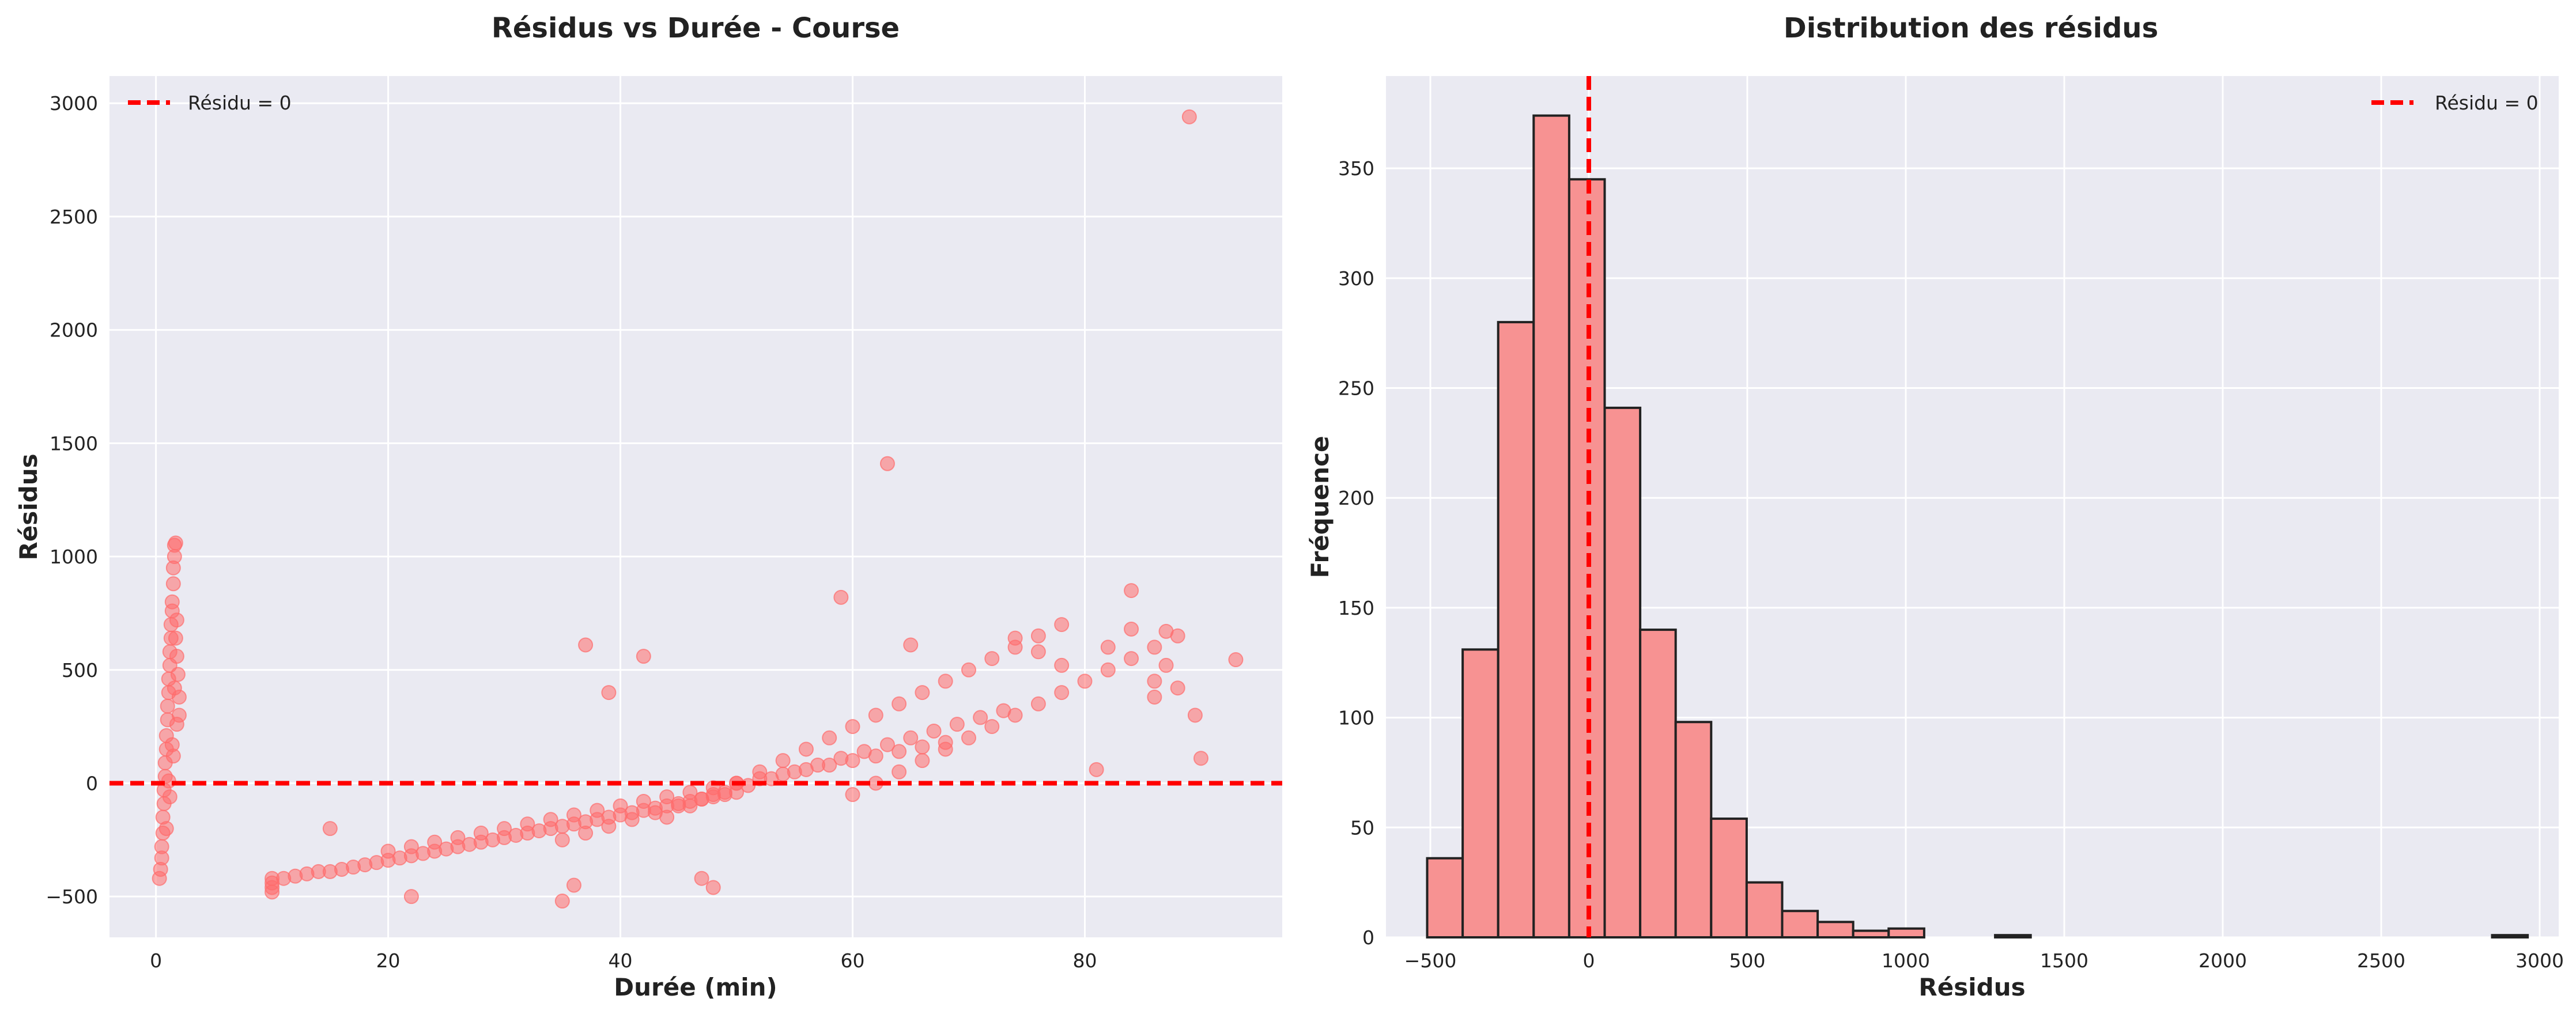 The width and height of the screenshot is (2576, 1018). Describe the element at coordinates (74, 103) in the screenshot. I see `y-tick-label: 3000` at that location.